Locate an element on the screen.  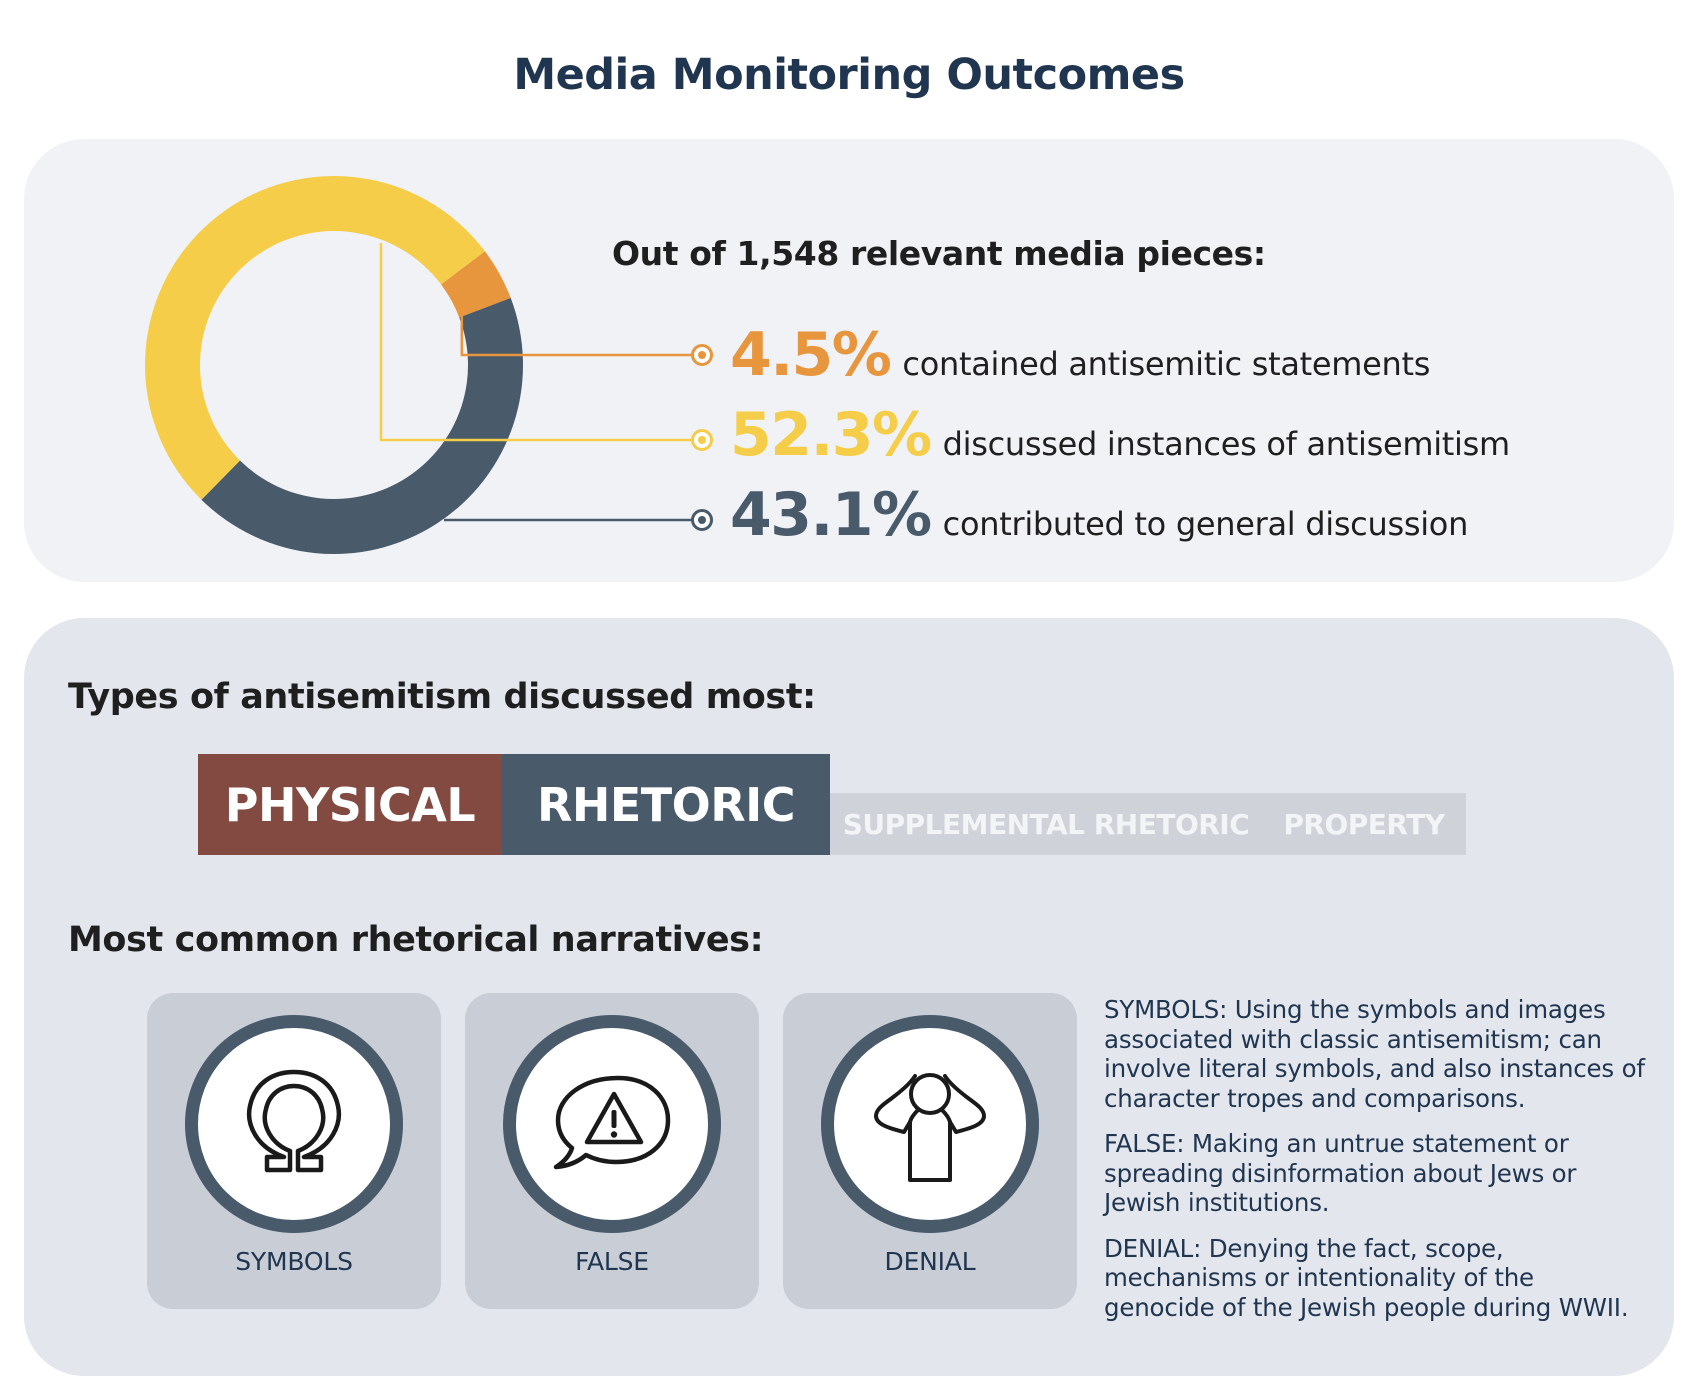
stat-description: discussed instances of antisemitism is located at coordinates (1226, 444).